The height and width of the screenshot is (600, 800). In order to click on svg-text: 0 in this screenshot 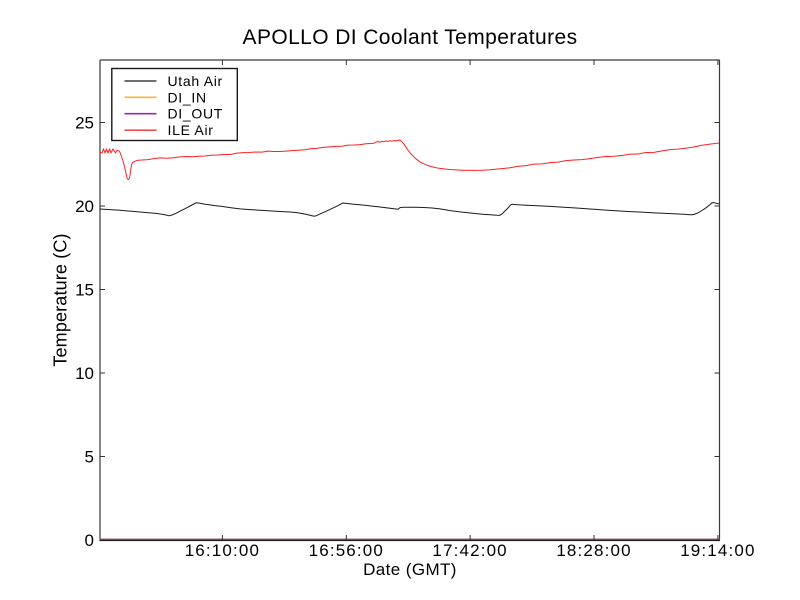, I will do `click(89, 540)`.